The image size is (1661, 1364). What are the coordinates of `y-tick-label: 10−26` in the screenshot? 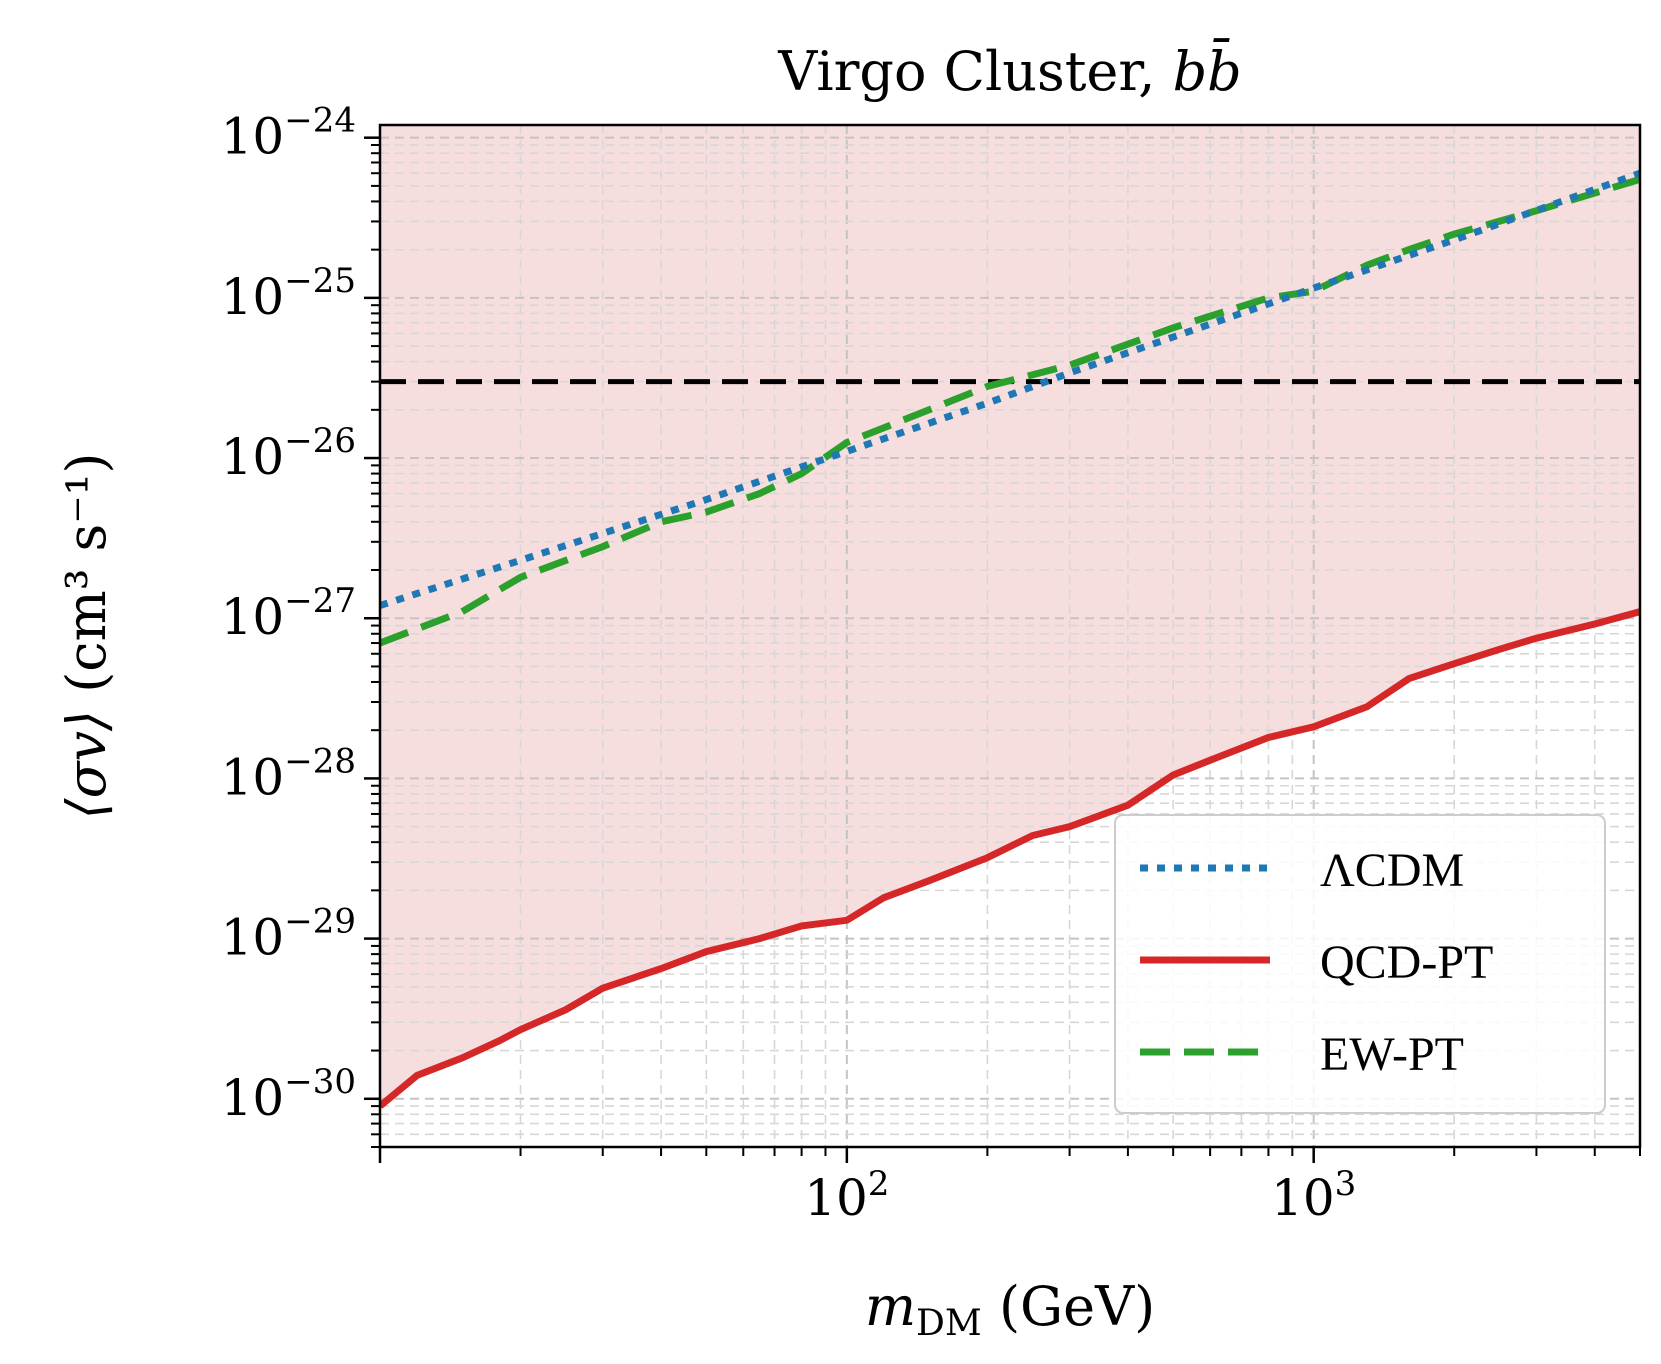 It's located at (288, 453).